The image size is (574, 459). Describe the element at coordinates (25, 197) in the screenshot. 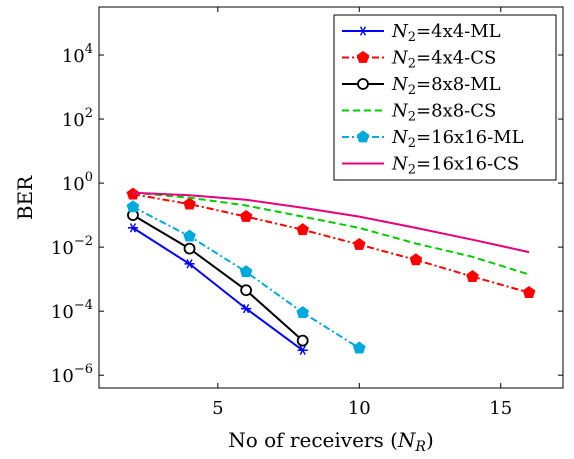

I see `y-axis-label: BER` at that location.